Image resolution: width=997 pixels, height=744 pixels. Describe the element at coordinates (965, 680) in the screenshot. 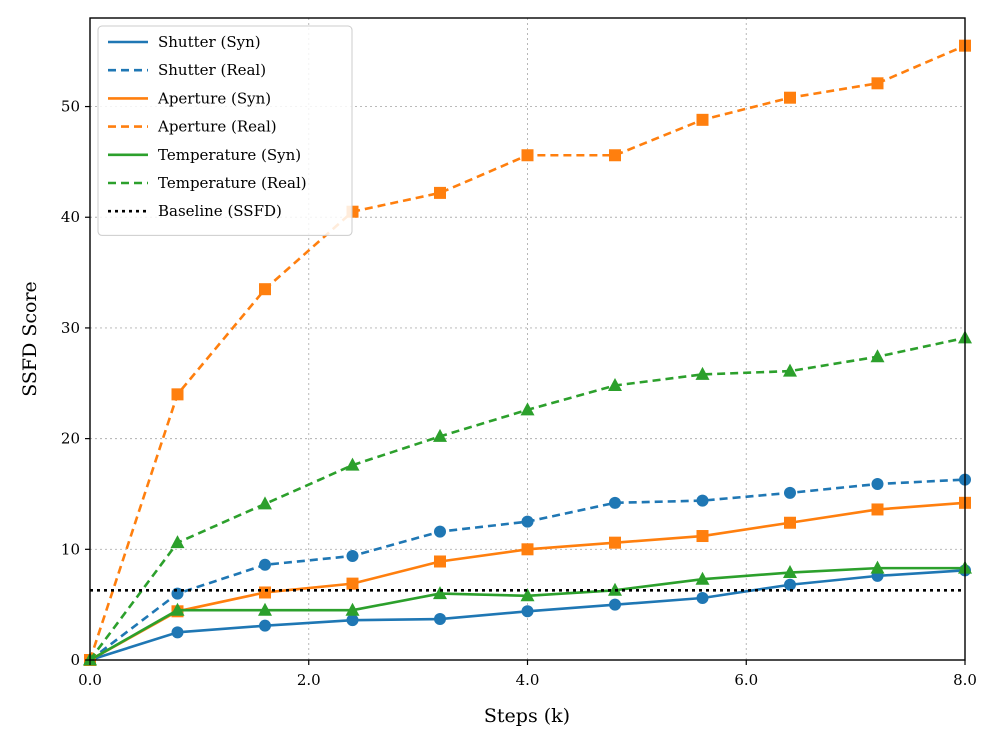

I see `x-tick-label: 8.0` at that location.